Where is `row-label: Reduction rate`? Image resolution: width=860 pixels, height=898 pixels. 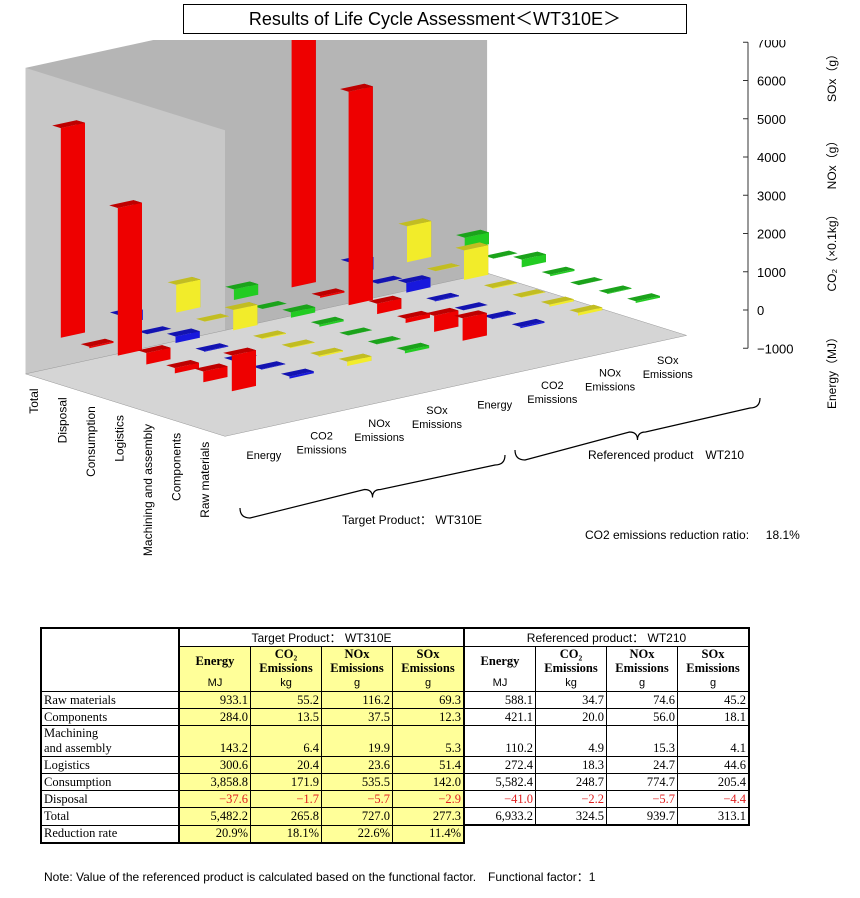 row-label: Reduction rate is located at coordinates (109, 834).